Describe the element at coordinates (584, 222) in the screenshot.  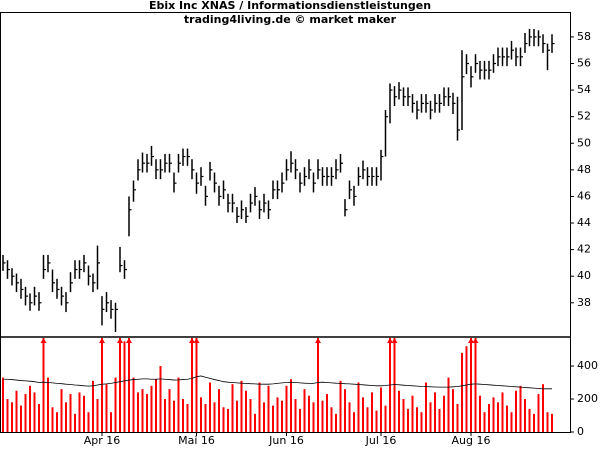
I see `y-tick-label: 44` at that location.